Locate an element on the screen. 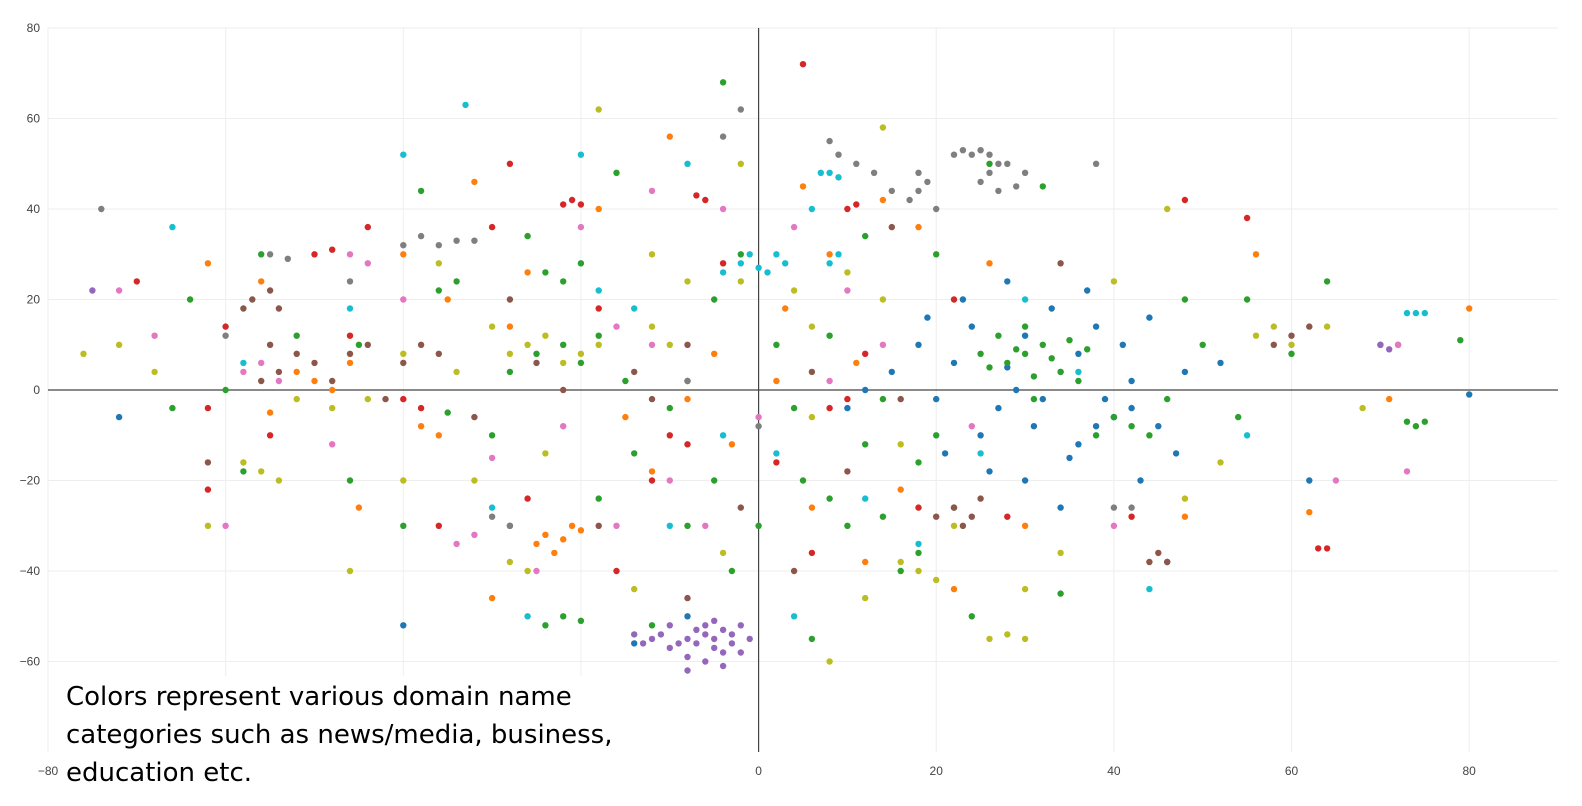 Image resolution: width=1582 pixels, height=806 pixels. y-tick-label: 80 is located at coordinates (34, 28).